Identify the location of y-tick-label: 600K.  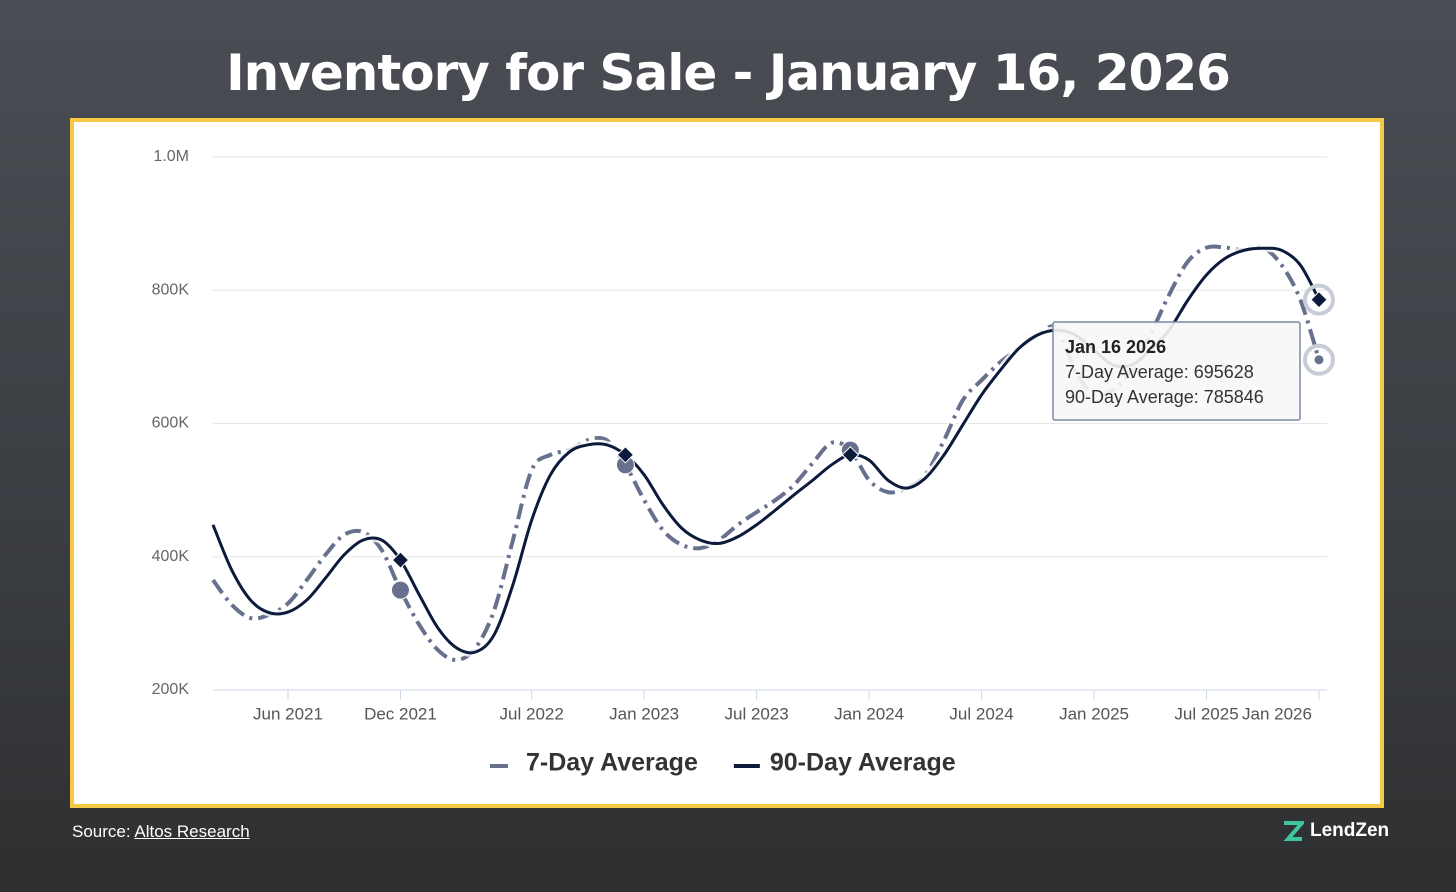
(171, 423).